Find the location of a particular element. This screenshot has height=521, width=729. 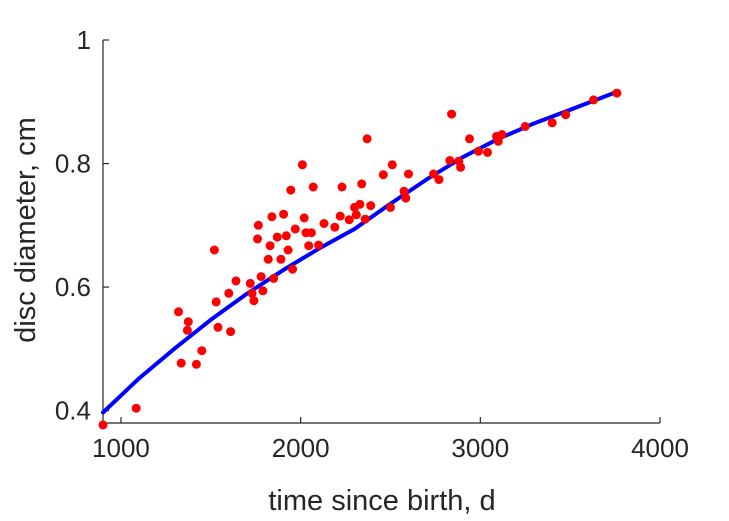

y-tick-label: 0.6 is located at coordinates (73, 287).